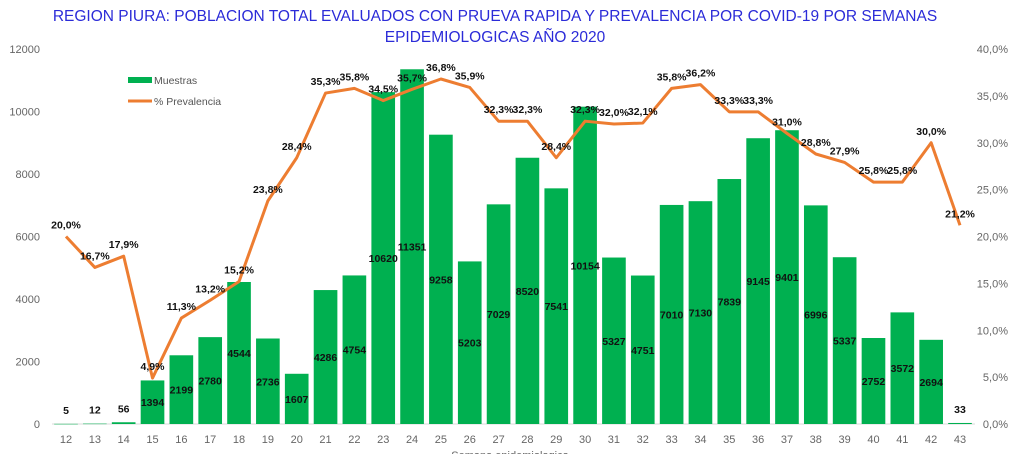 Image resolution: width=1016 pixels, height=454 pixels. What do you see at coordinates (326, 82) in the screenshot?
I see `line-data-label: 35,3%` at bounding box center [326, 82].